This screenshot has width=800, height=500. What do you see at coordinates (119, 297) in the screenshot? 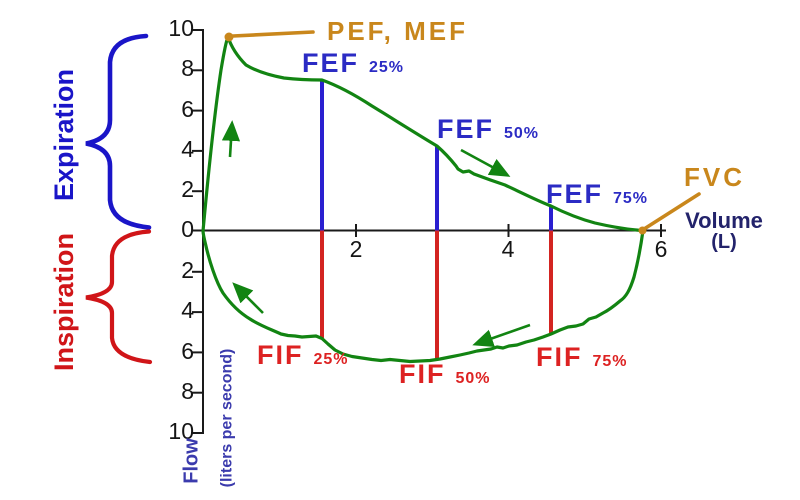
I see `inspiration-brace` at bounding box center [119, 297].